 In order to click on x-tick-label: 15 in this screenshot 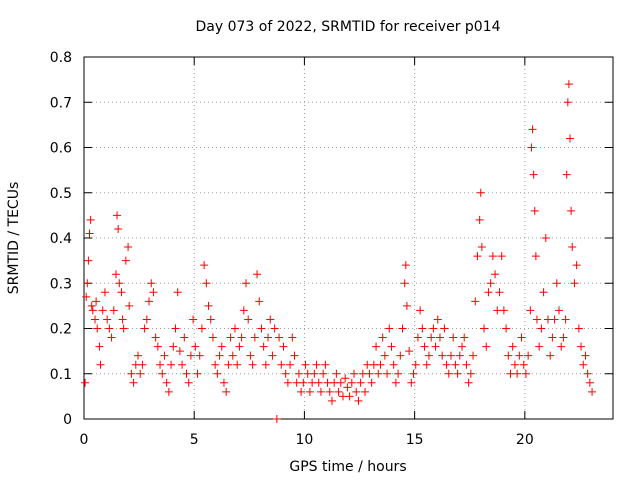, I will do `click(415, 440)`.